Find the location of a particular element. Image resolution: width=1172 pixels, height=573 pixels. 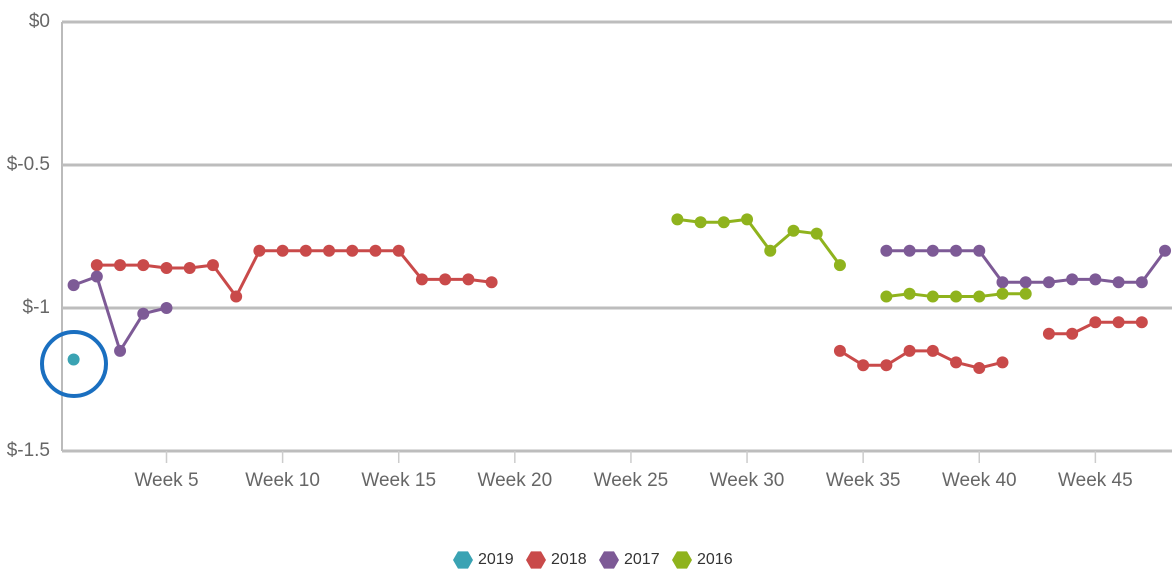

x-tick-label: Week 40 is located at coordinates (979, 480).